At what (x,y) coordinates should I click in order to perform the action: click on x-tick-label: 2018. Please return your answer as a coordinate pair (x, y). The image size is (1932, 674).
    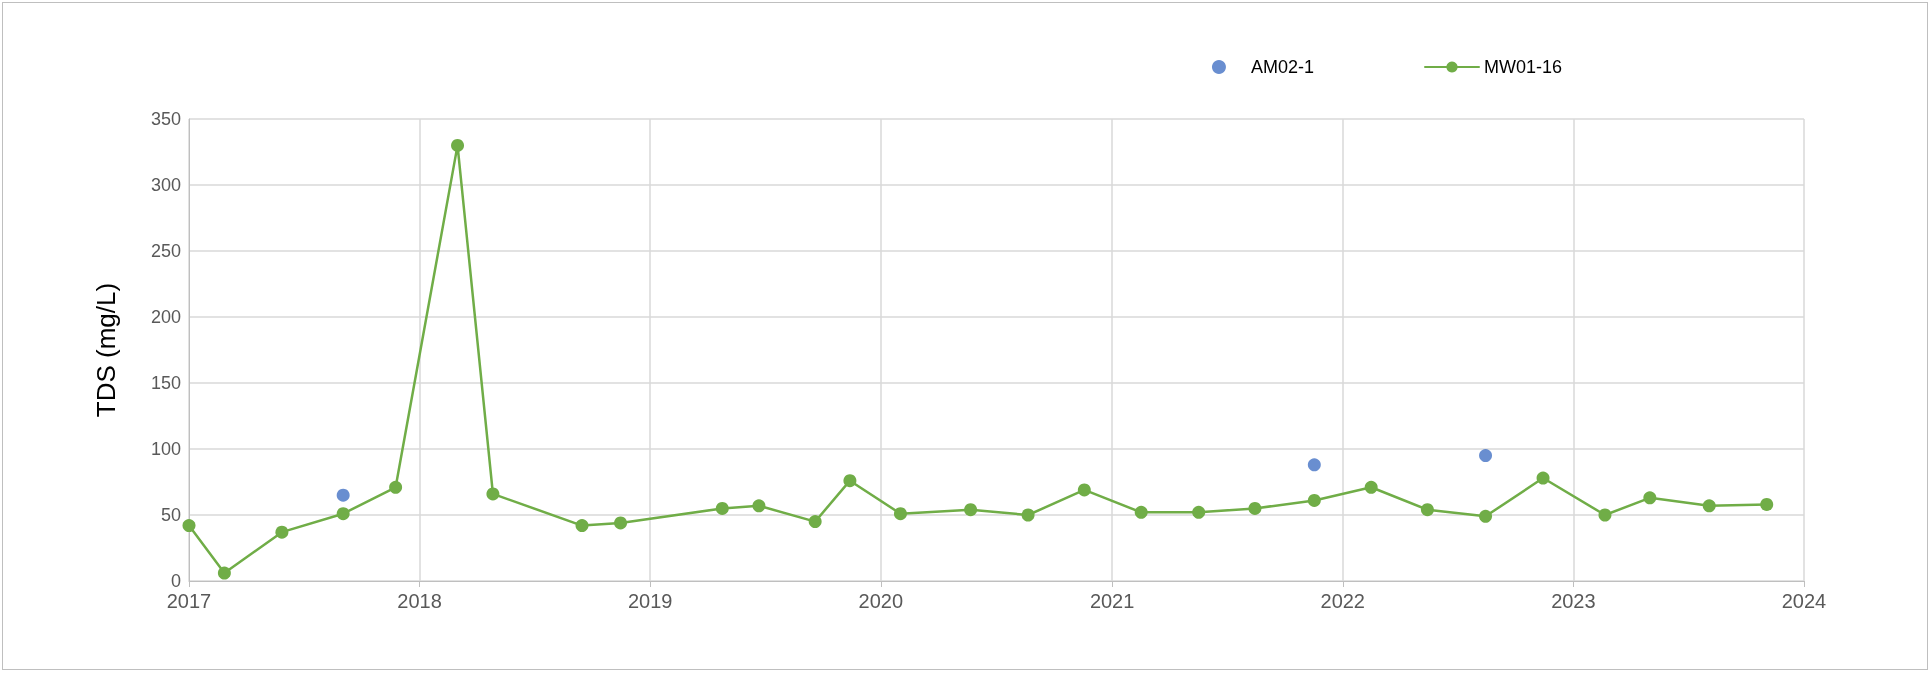
    Looking at the image, I should click on (419, 601).